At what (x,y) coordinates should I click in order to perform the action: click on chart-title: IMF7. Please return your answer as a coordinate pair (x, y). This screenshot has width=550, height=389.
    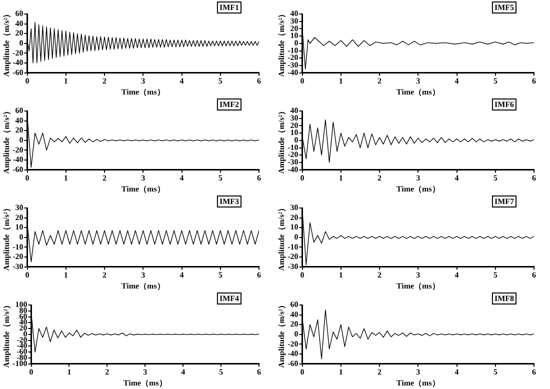
    Looking at the image, I should click on (504, 201).